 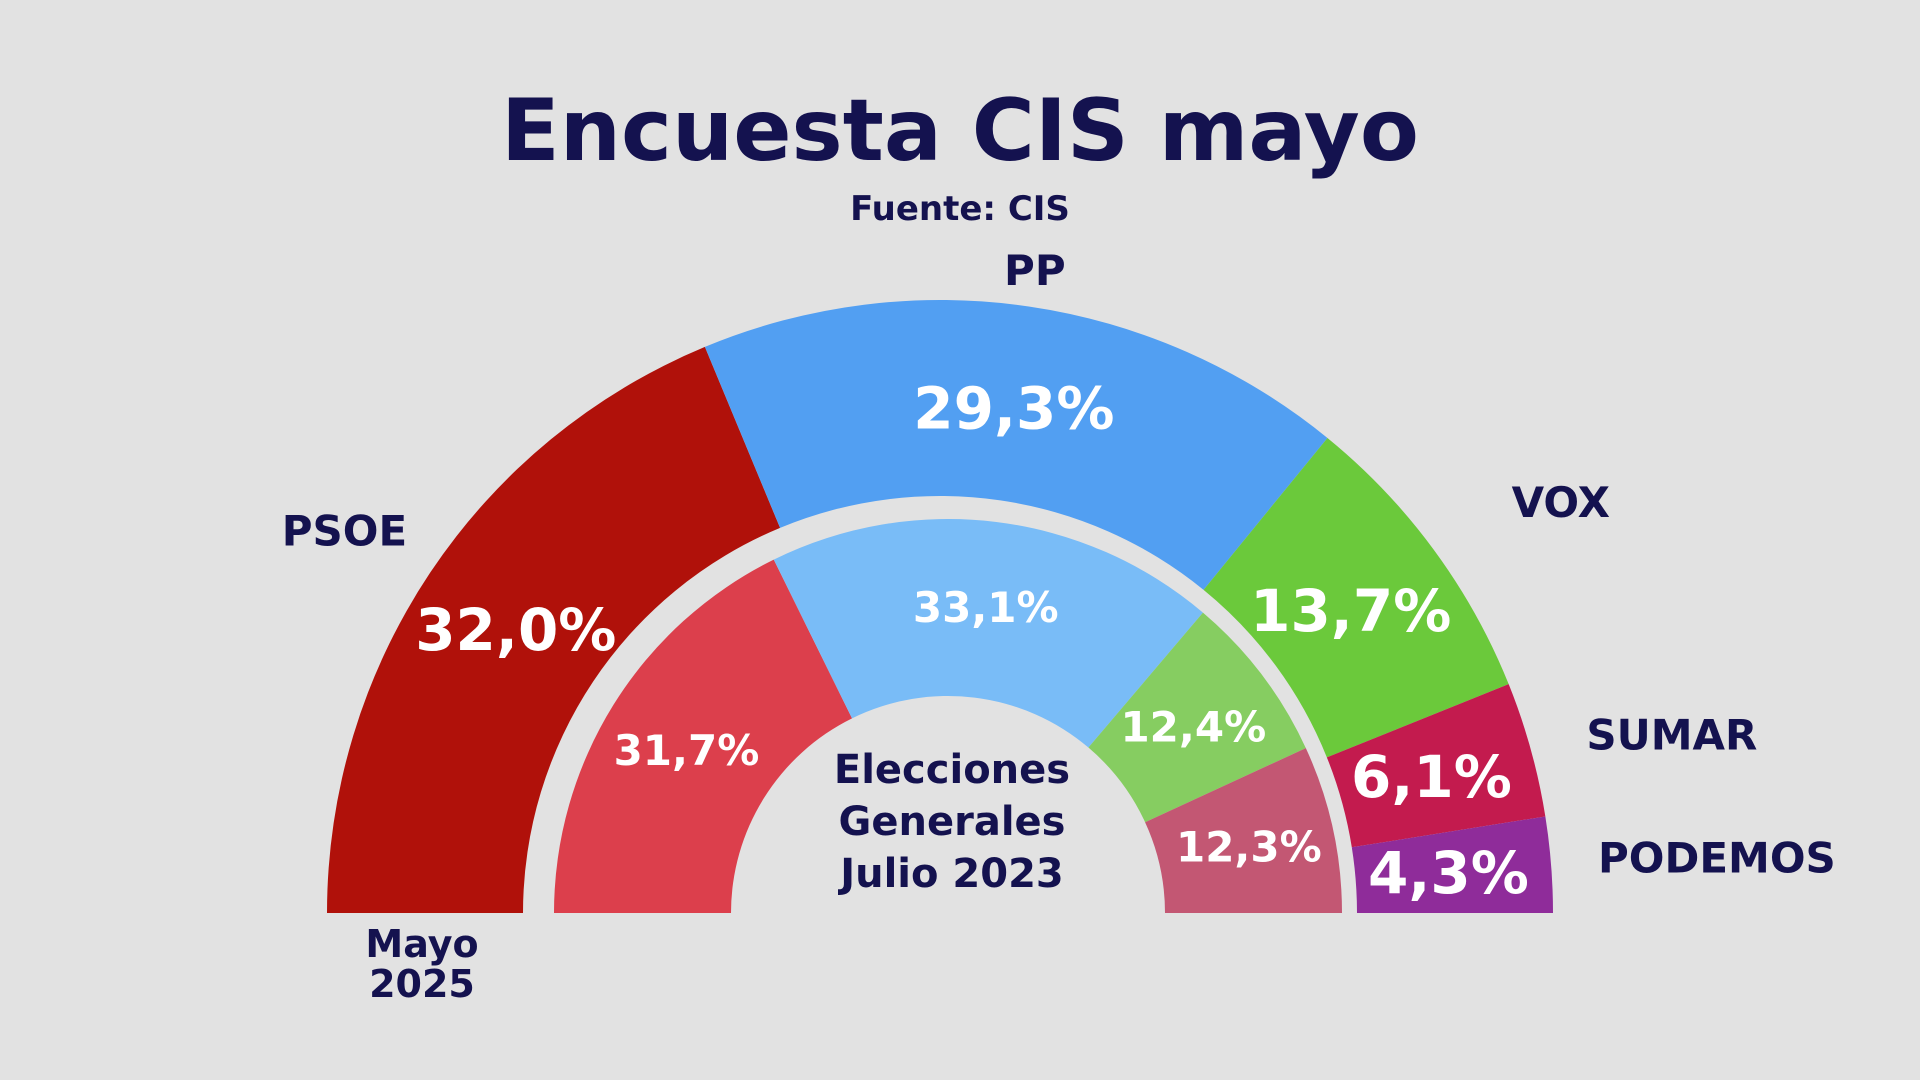 What do you see at coordinates (1431, 777) in the screenshot?
I see `outer-value-label-sumar: 6,1%` at bounding box center [1431, 777].